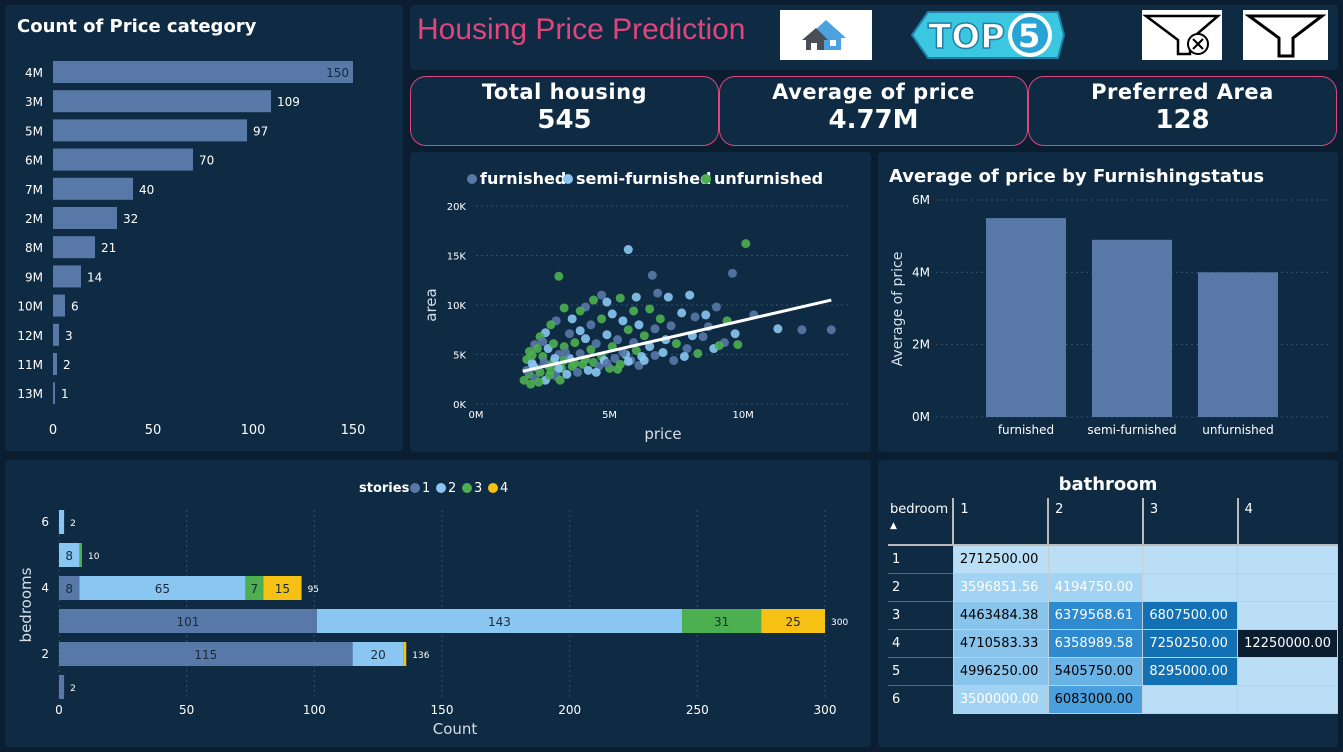 This screenshot has height=752, width=1343. I want to click on table-cell: 4996250.00, so click(1000, 671).